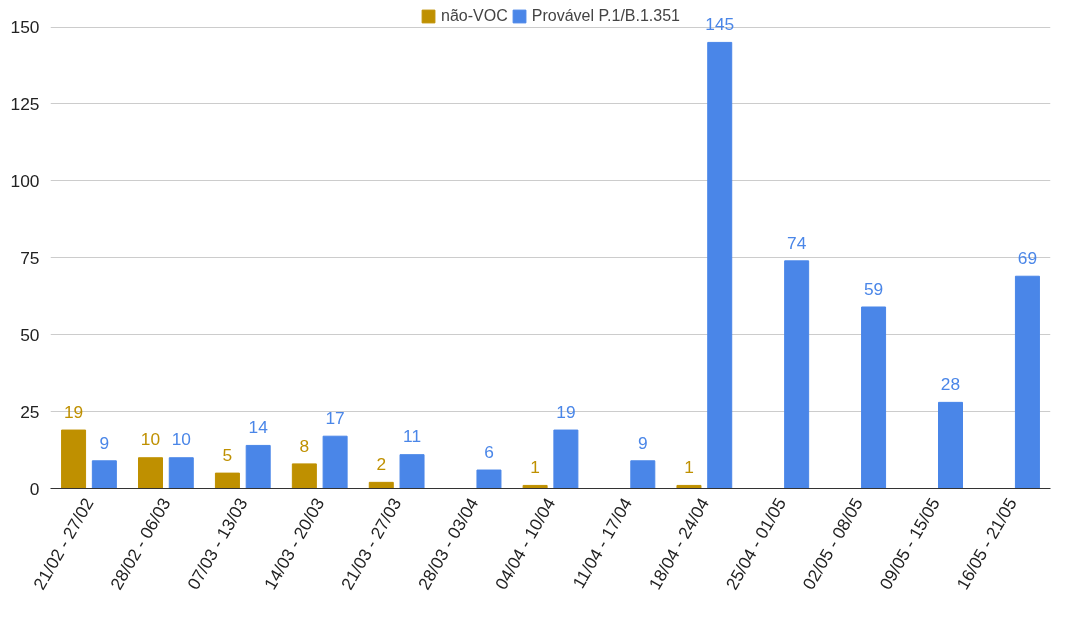  I want to click on data-label: 2, so click(381, 464).